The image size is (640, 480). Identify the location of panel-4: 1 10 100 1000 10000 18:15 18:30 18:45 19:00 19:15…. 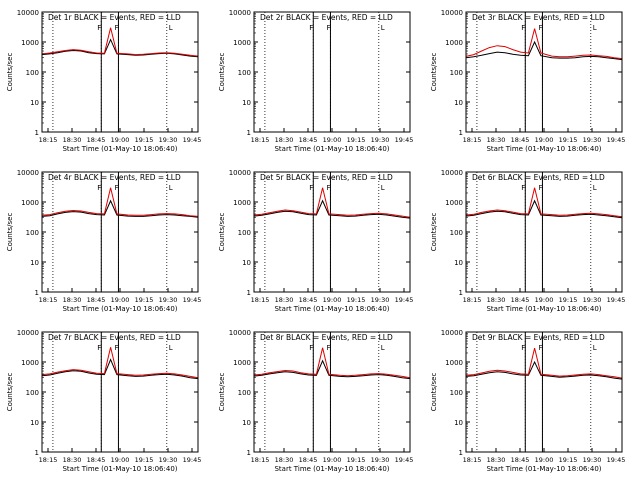
(103, 241).